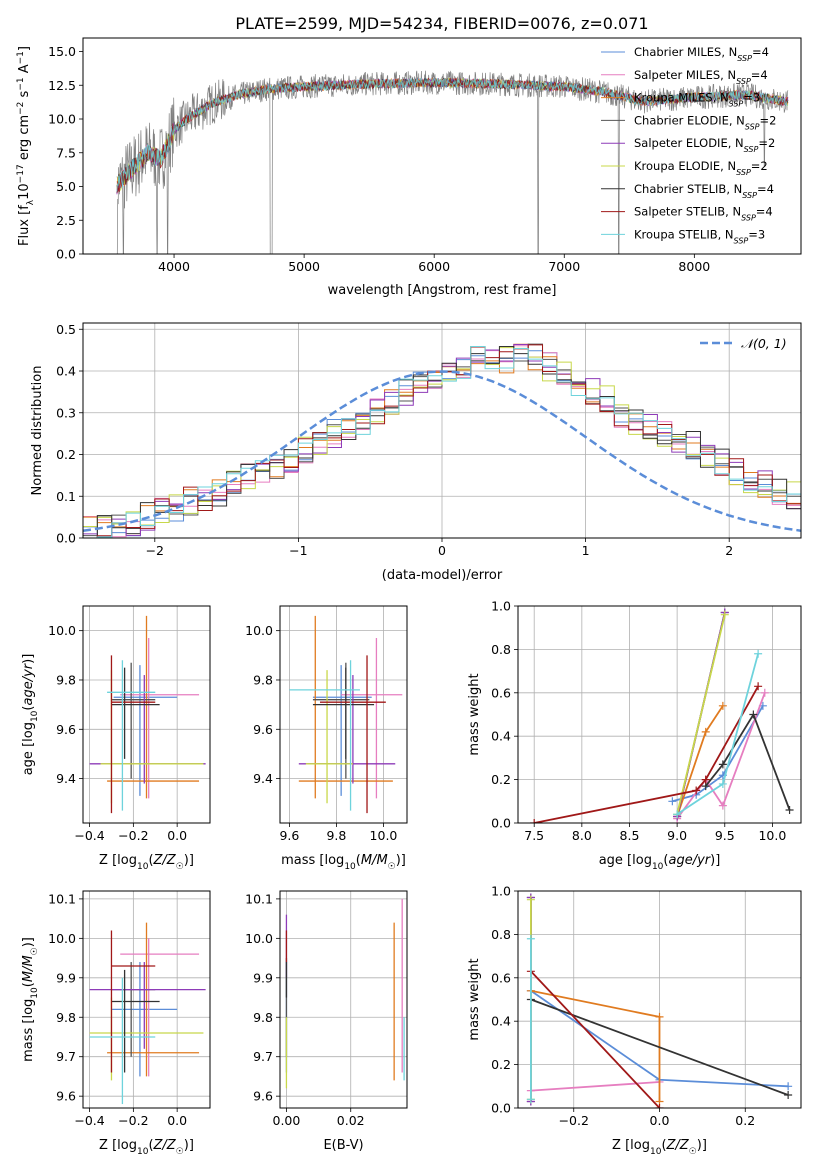 This screenshot has height=1170, width=819. I want to click on mass_weight_vs_Z-frame, so click(659, 999).